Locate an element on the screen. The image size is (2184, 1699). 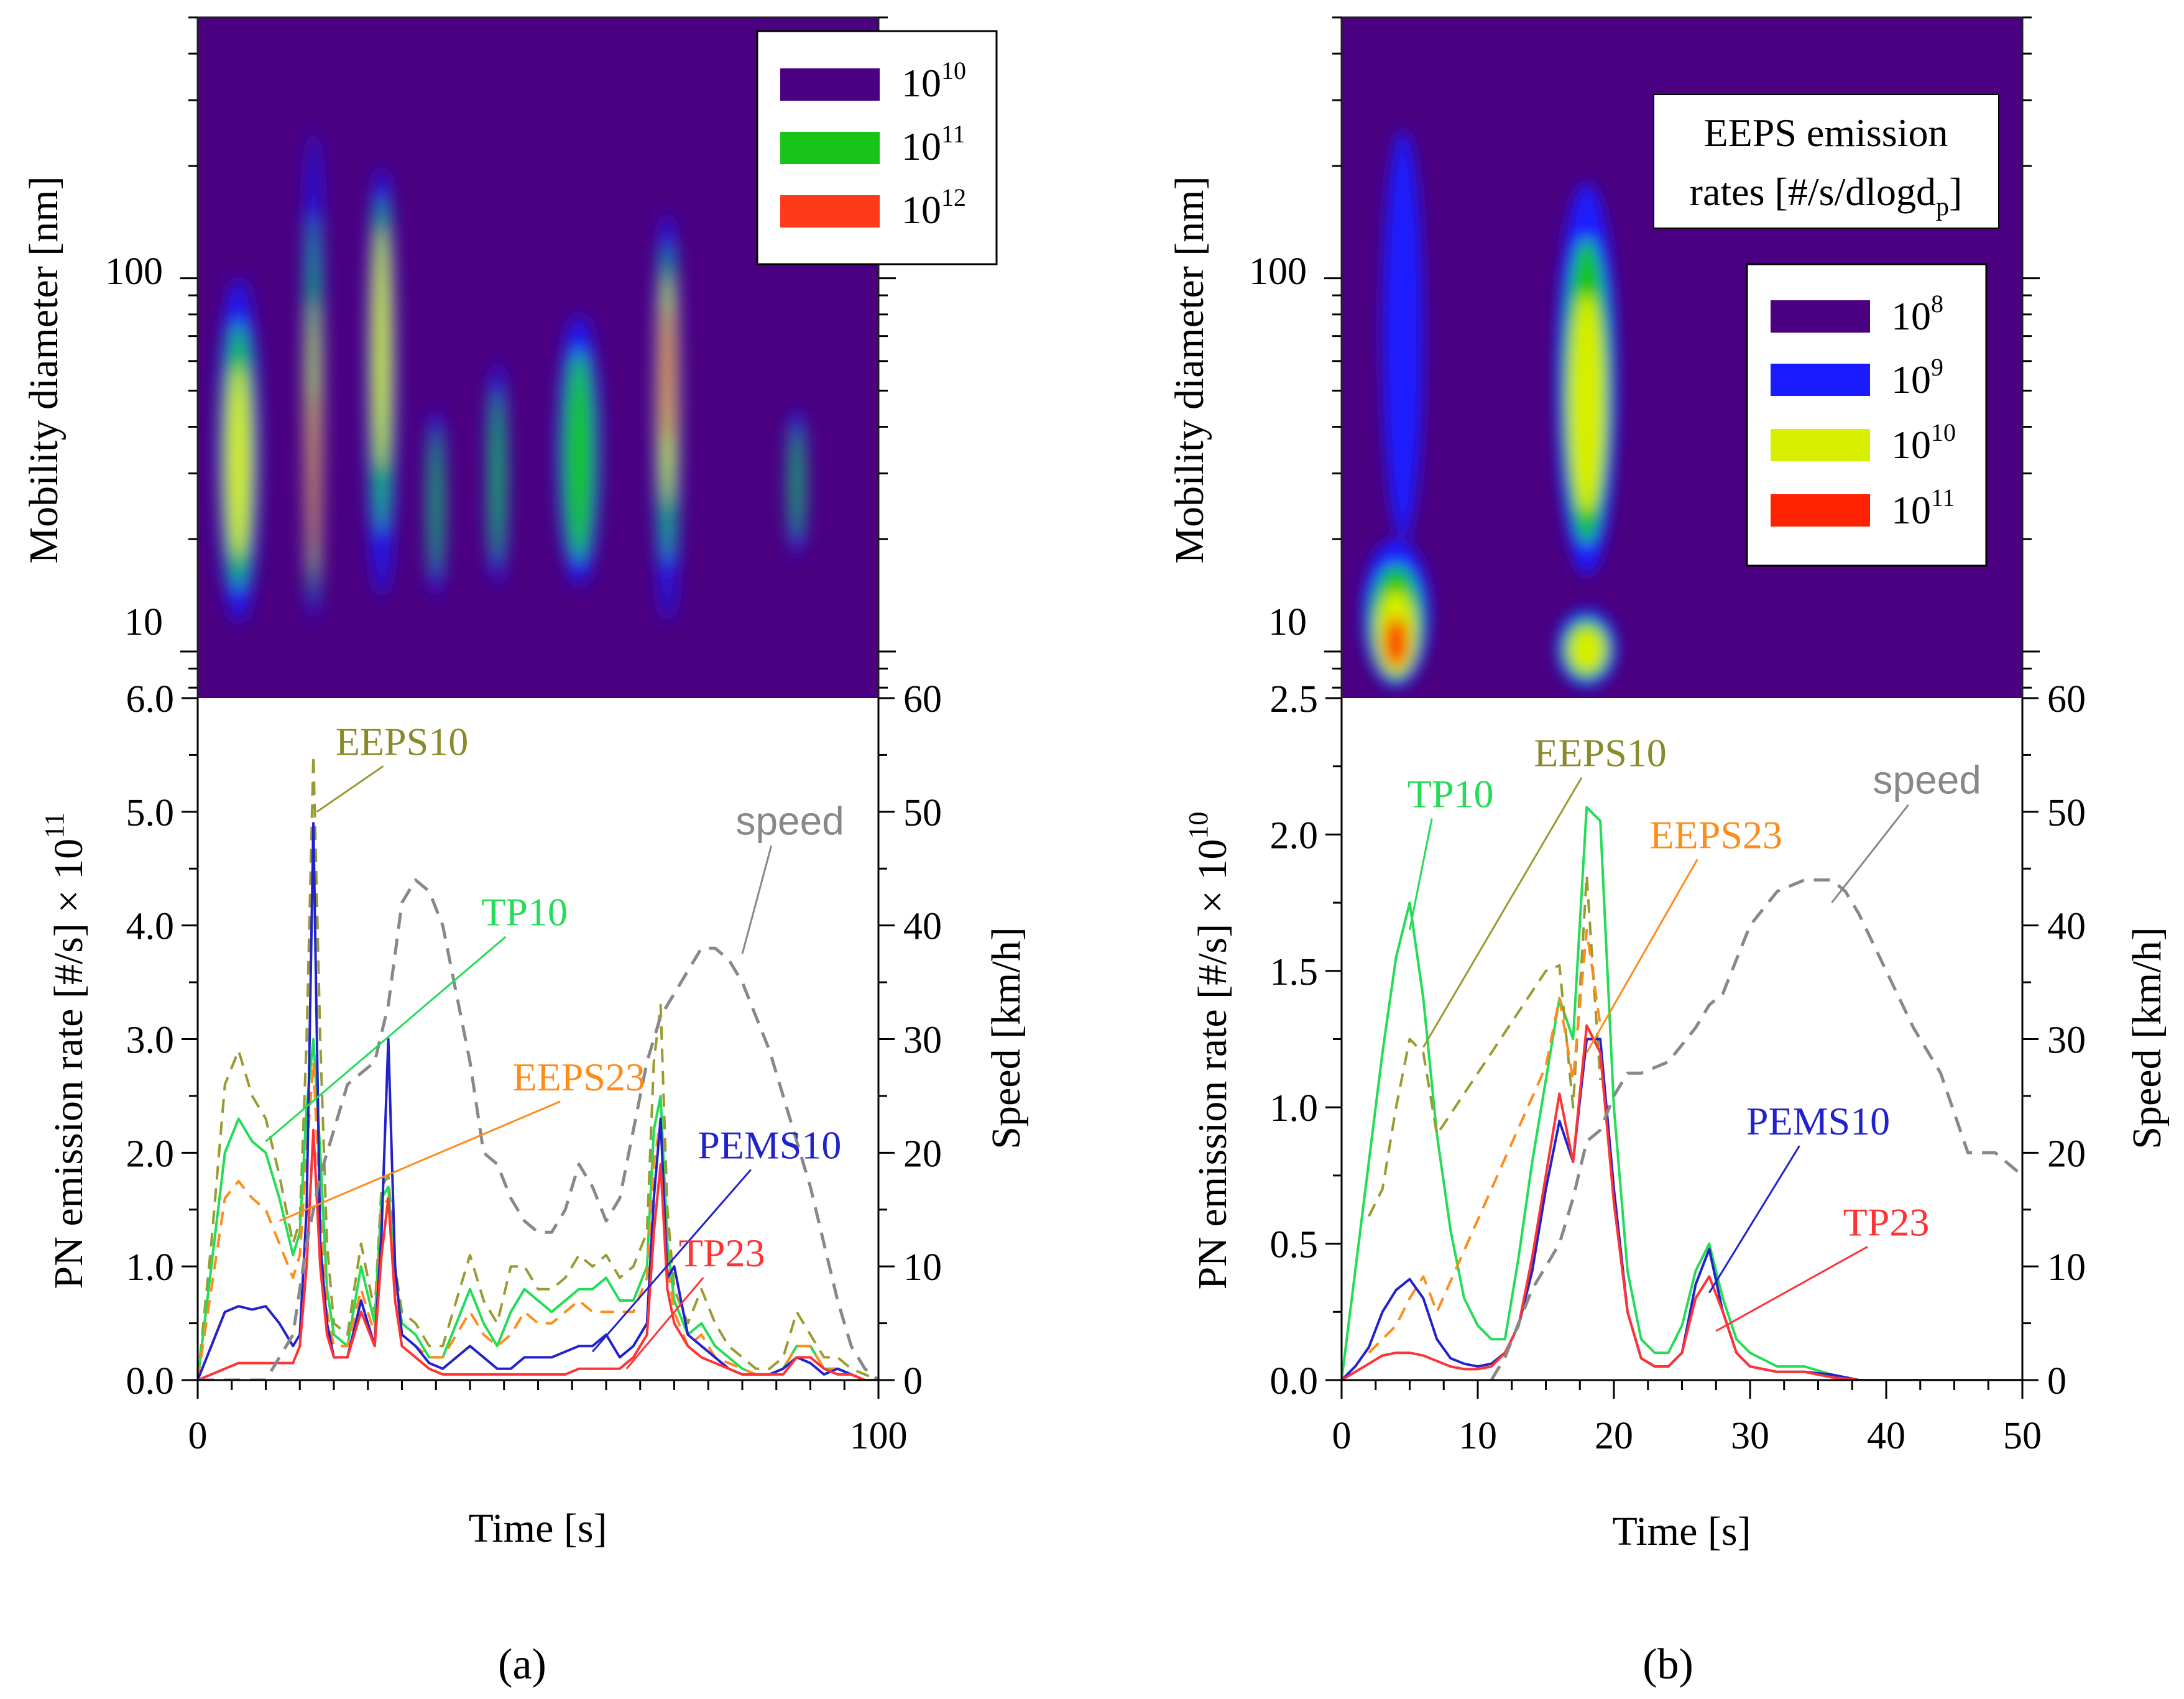
heatmap-blob-8-green is located at coordinates (797, 483).